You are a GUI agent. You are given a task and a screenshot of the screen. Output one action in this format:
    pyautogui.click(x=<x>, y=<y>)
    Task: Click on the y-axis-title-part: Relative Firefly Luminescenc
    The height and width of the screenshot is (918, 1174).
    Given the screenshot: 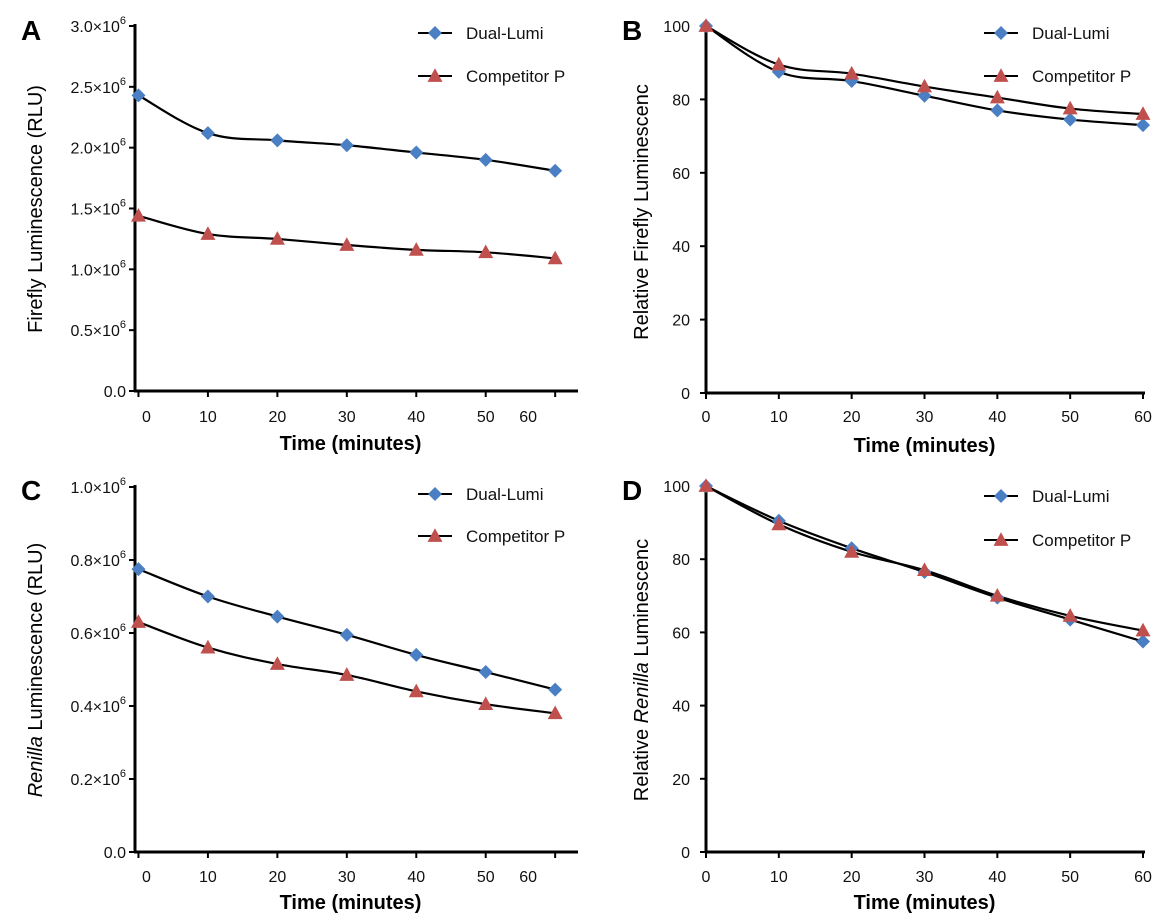 What is the action you would take?
    pyautogui.click(x=642, y=212)
    